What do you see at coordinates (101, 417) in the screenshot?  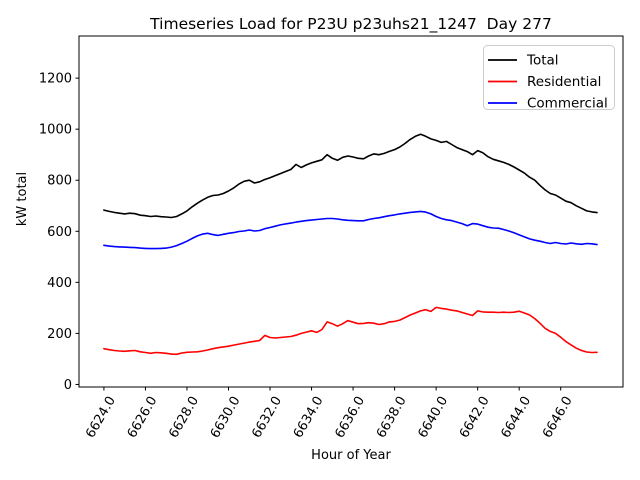 I see `x-tick-label: 6624.0` at bounding box center [101, 417].